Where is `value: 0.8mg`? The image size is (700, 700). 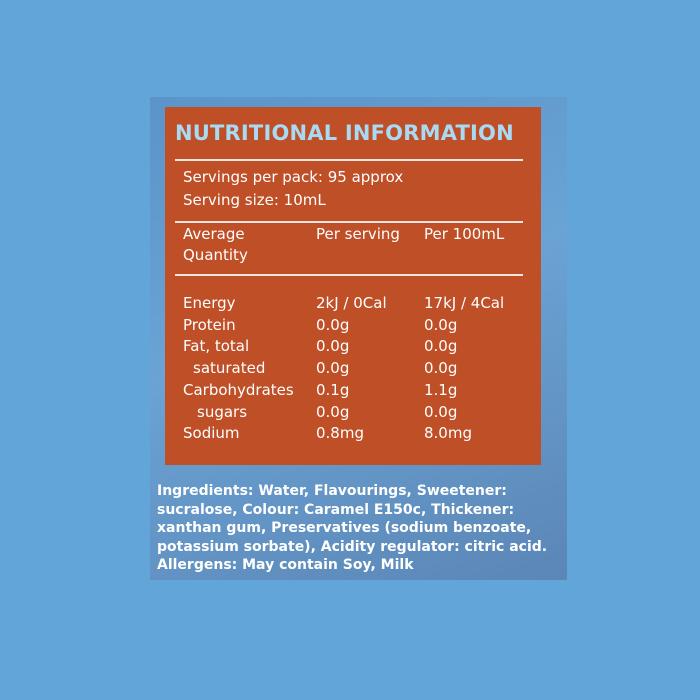 value: 0.8mg is located at coordinates (340, 433).